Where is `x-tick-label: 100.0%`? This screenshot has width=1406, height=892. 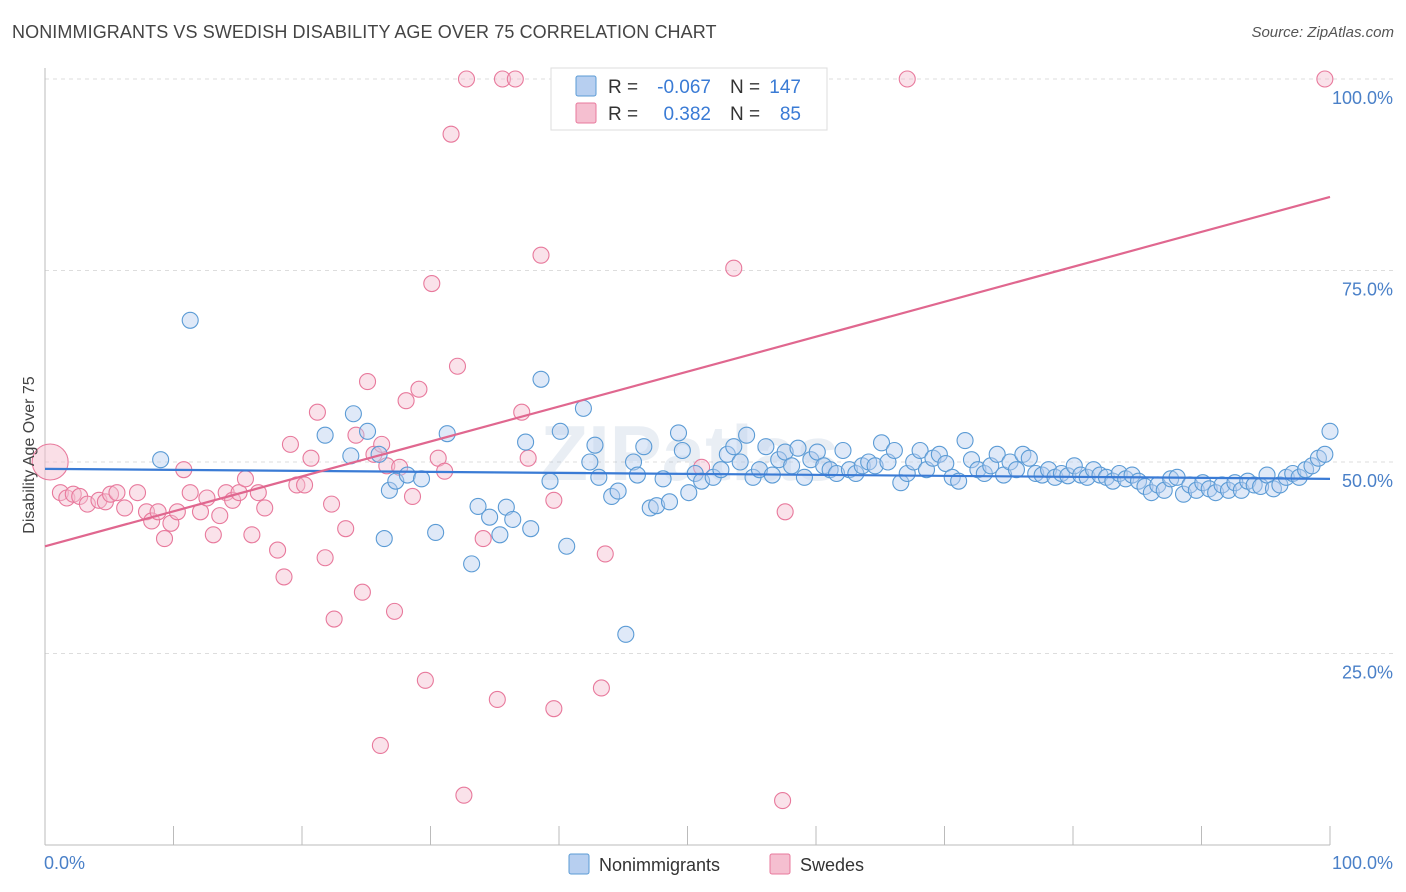 x-tick-label: 100.0% is located at coordinates (1362, 863).